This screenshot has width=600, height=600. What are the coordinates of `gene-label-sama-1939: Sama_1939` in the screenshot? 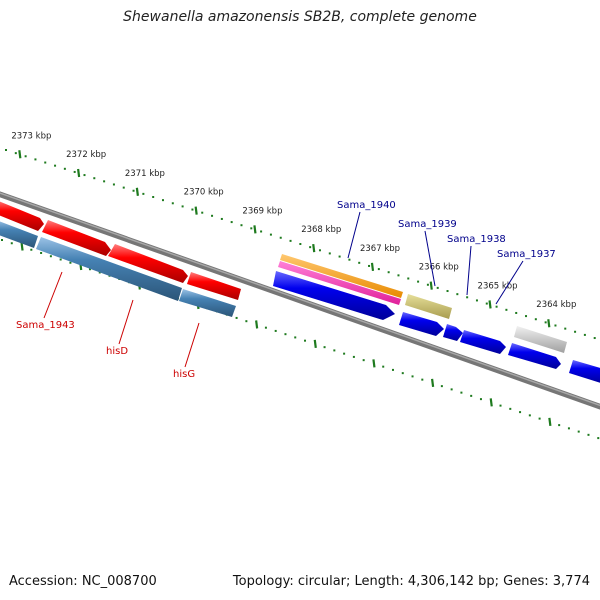 It's located at (427, 224).